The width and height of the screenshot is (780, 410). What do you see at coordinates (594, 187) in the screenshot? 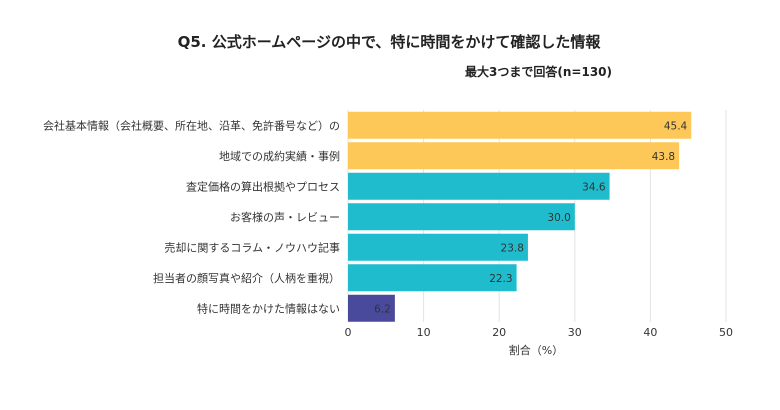
I see `data-label: 34.6` at bounding box center [594, 187].